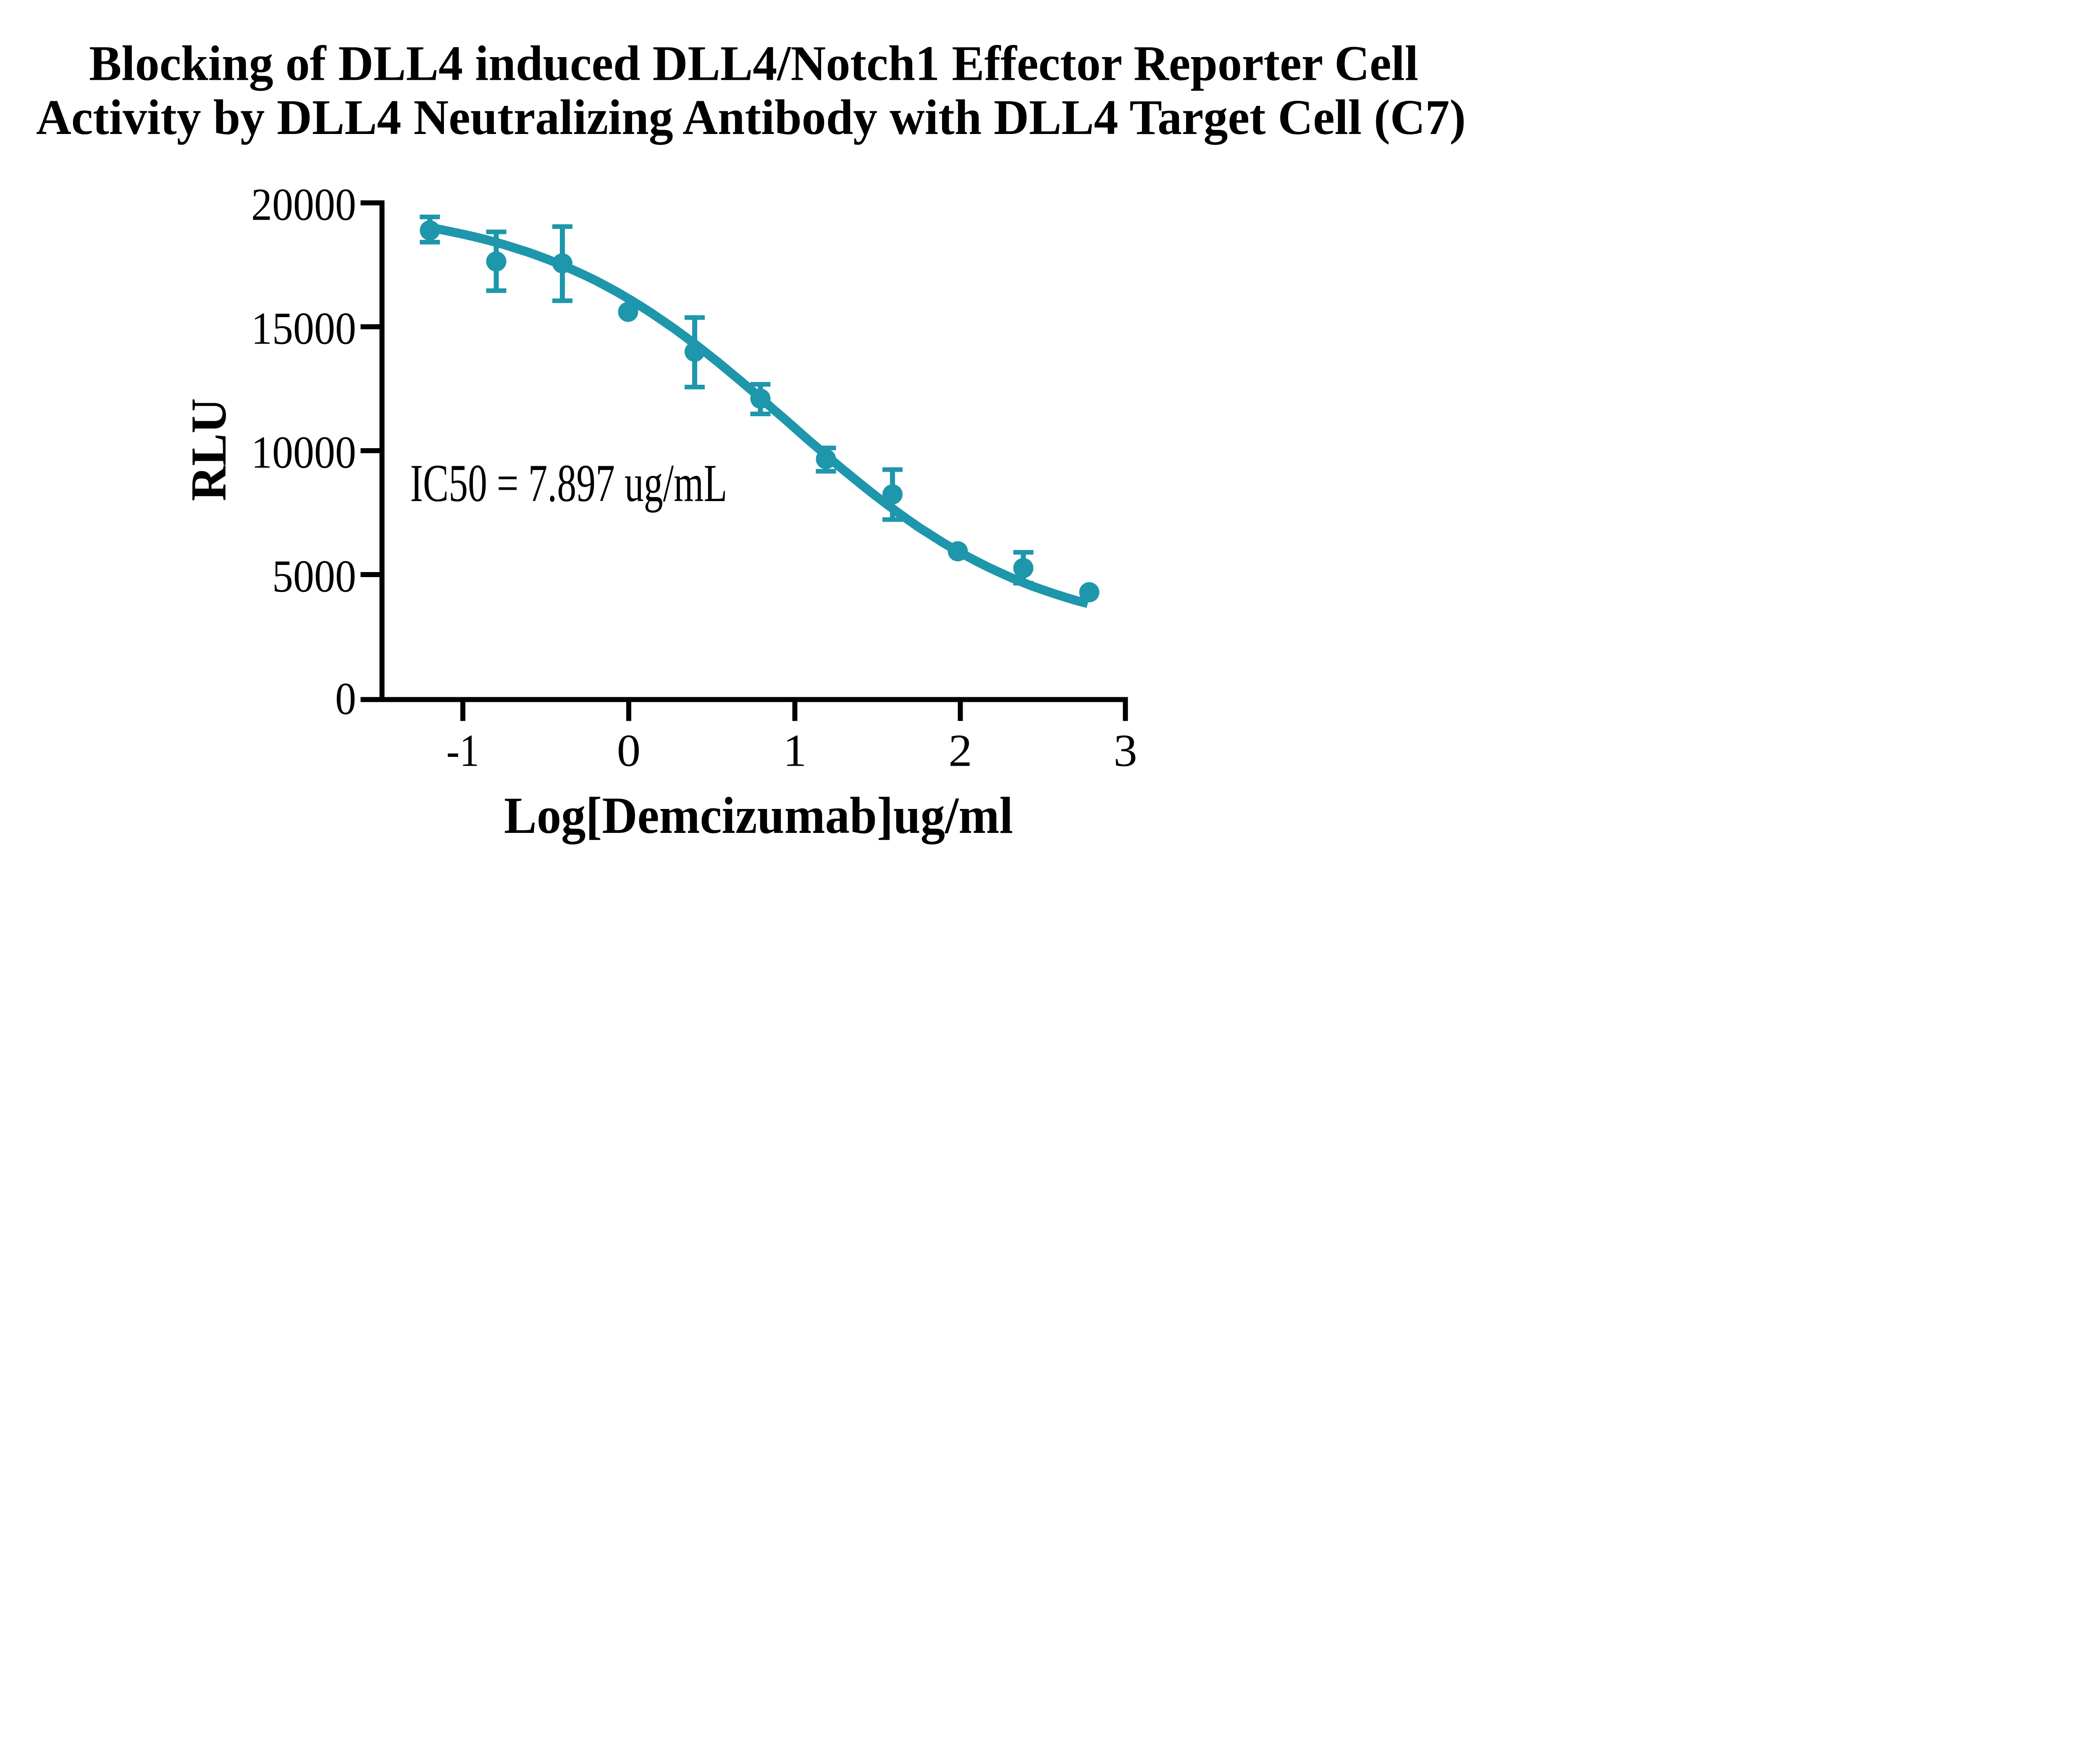  What do you see at coordinates (314, 576) in the screenshot?
I see `svg-text: 5000` at bounding box center [314, 576].